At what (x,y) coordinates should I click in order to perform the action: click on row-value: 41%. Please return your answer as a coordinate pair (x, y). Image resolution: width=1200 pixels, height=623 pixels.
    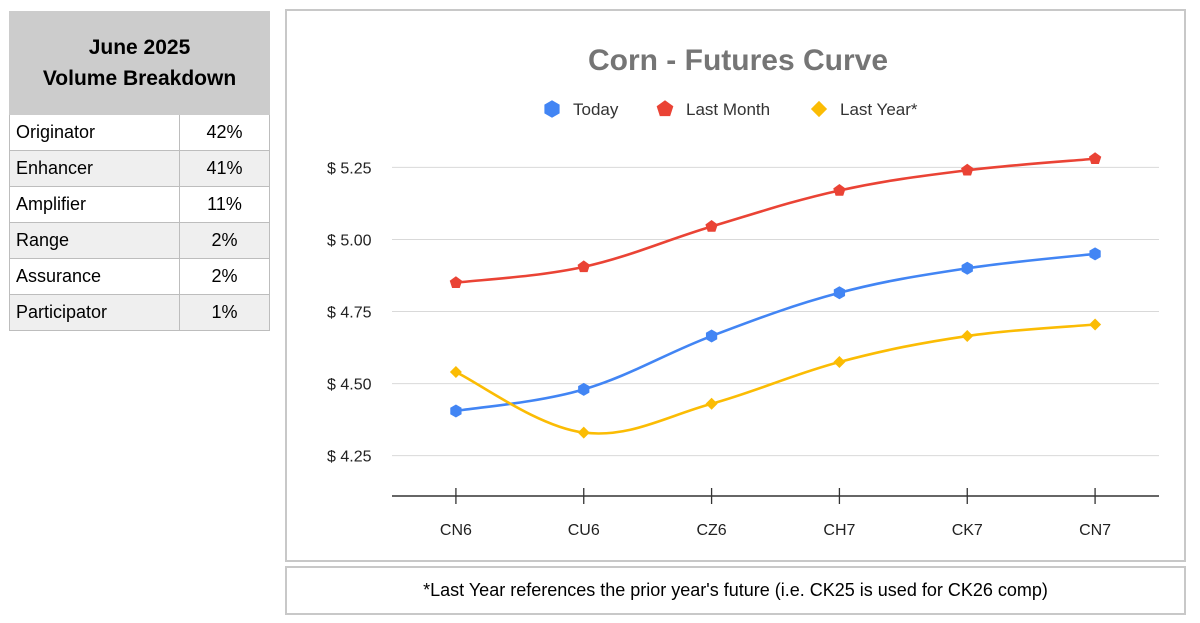
    Looking at the image, I should click on (224, 168).